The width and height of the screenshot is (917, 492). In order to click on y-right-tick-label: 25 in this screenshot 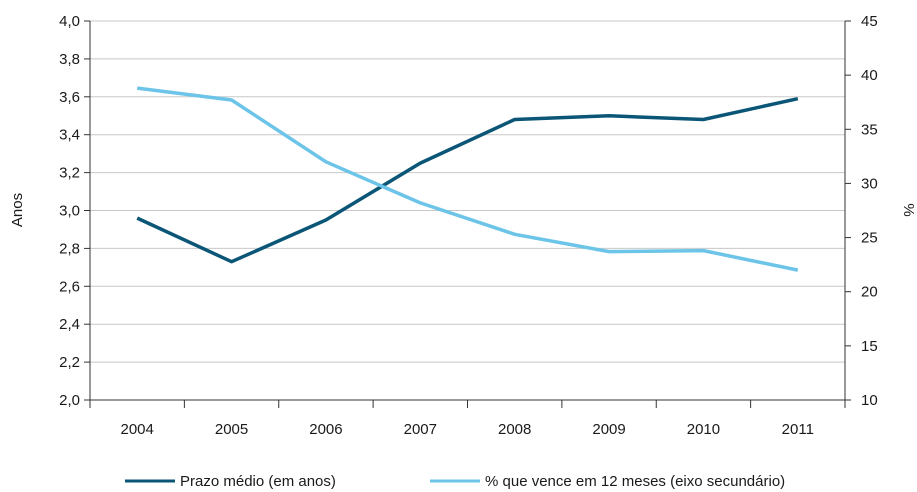, I will do `click(869, 238)`.